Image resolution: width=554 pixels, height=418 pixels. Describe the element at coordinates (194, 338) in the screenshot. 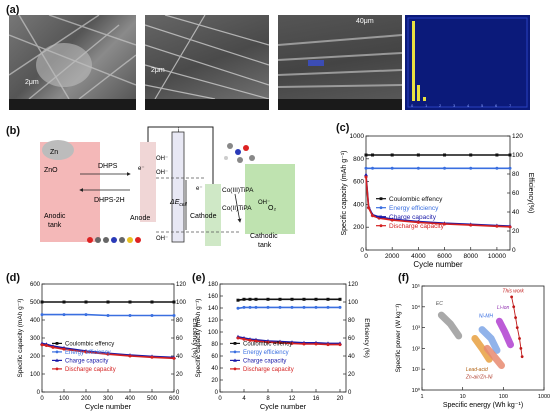

I see `y2-axis-label: Efficiency (%)` at that location.